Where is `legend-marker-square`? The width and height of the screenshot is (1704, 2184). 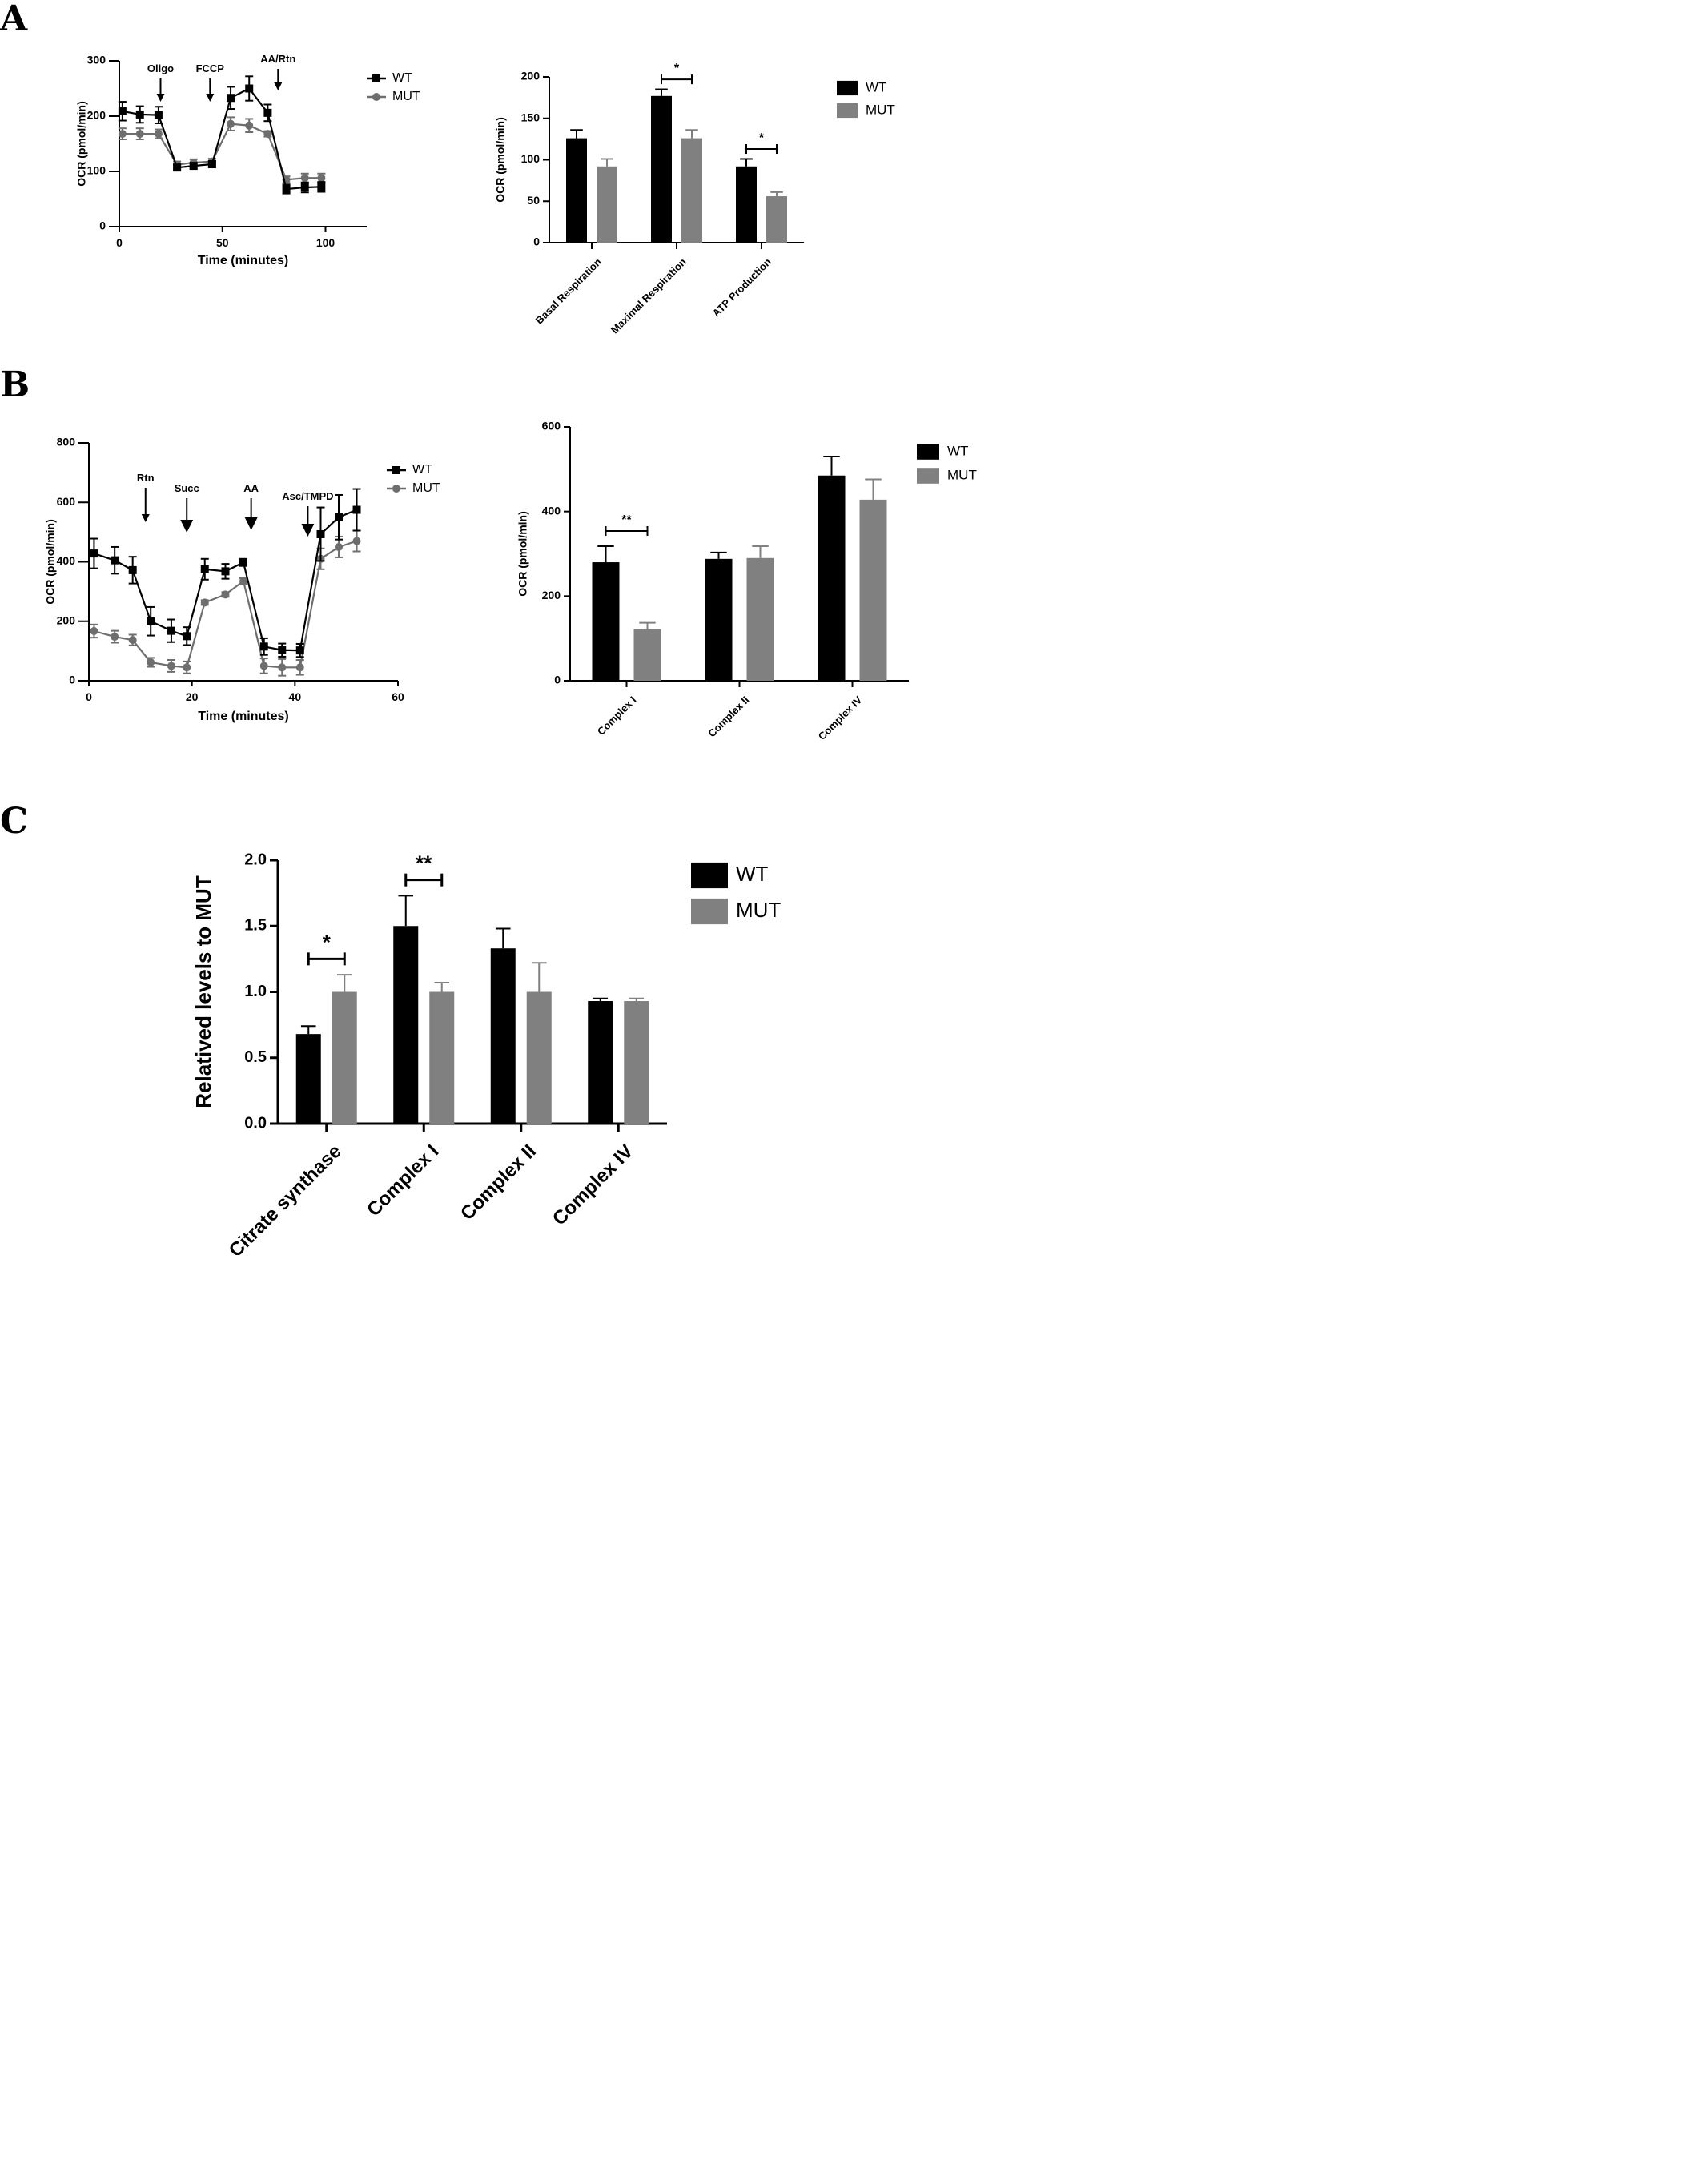
legend-marker-square is located at coordinates (376, 78).